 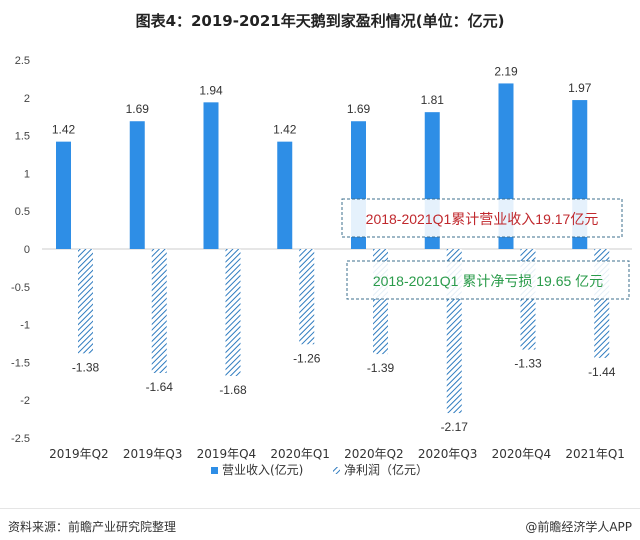 I want to click on y-tick-label: -2.5, so click(x=20, y=439).